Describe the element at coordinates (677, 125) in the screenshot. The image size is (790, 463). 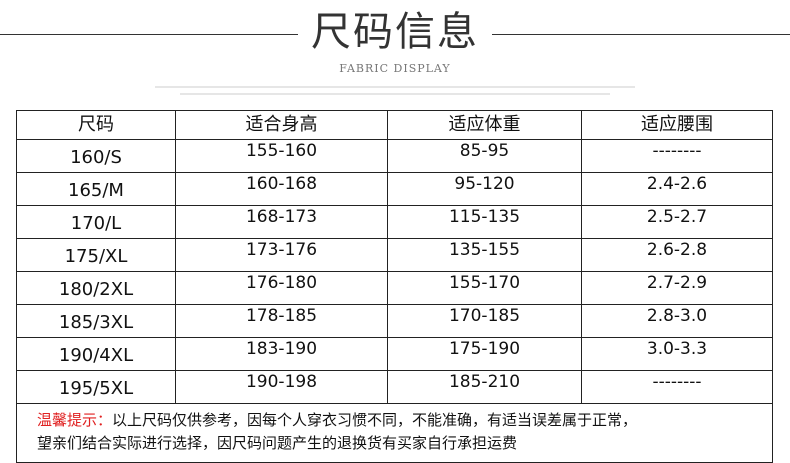
I see `column-header-waist: 适应腰围` at that location.